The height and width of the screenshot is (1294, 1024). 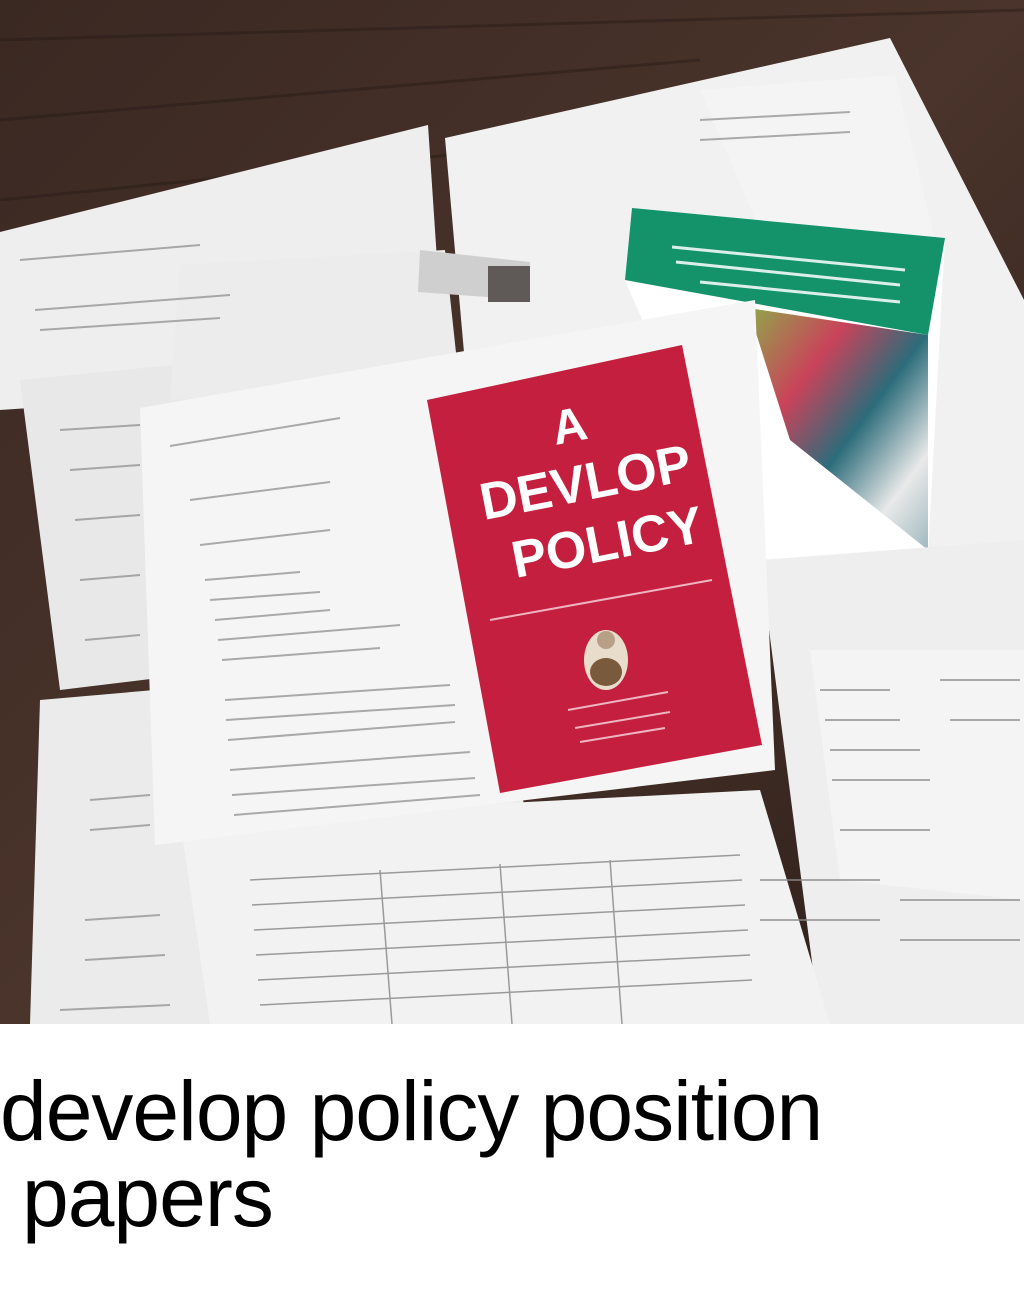 I want to click on caption: develop policy position papers, so click(x=512, y=1154).